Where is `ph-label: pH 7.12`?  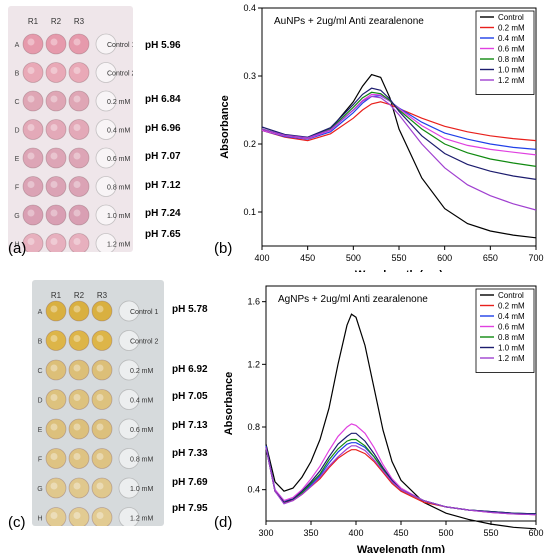 ph-label: pH 7.12 is located at coordinates (163, 185).